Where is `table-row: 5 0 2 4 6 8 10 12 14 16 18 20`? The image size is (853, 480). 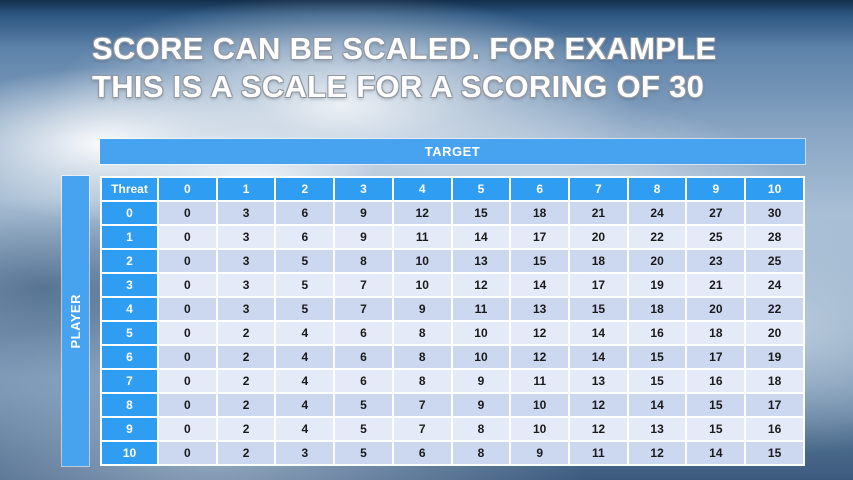 table-row: 5 0 2 4 6 8 10 12 14 16 18 20 is located at coordinates (452, 333).